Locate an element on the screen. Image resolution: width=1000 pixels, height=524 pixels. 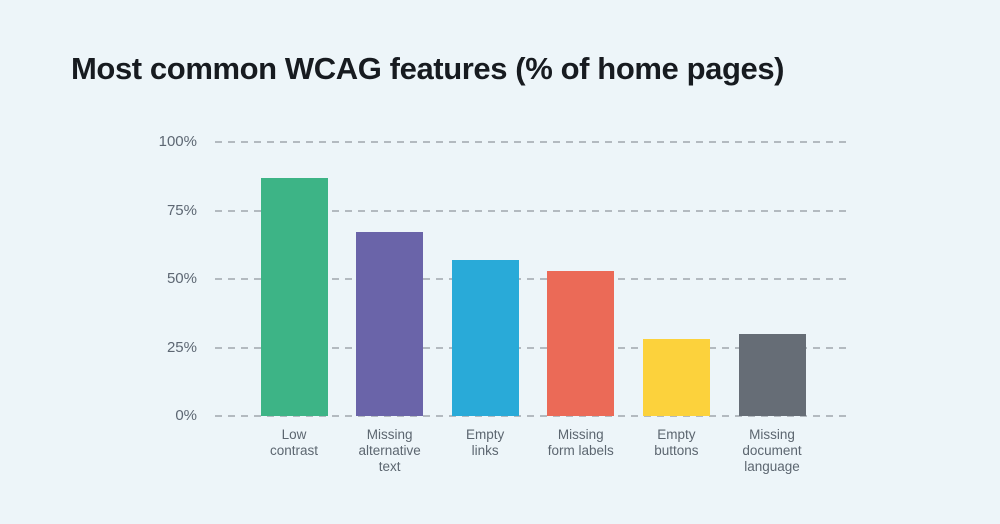
bar-missing-document-language is located at coordinates (772, 374).